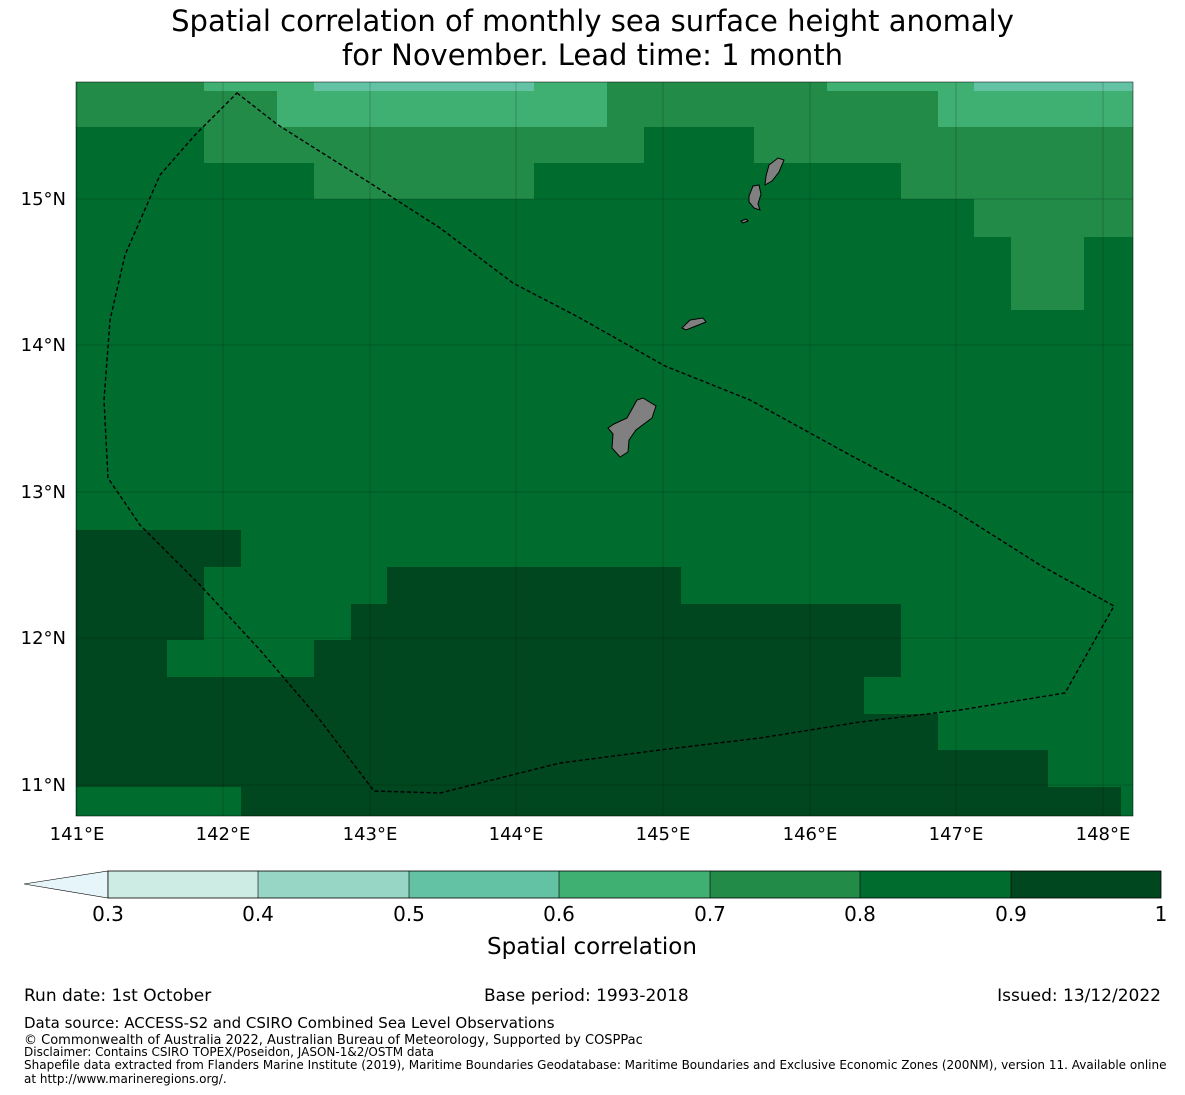 Image resolution: width=1185 pixels, height=1095 pixels. What do you see at coordinates (43, 345) in the screenshot?
I see `lat-tick-14: 14°N` at bounding box center [43, 345].